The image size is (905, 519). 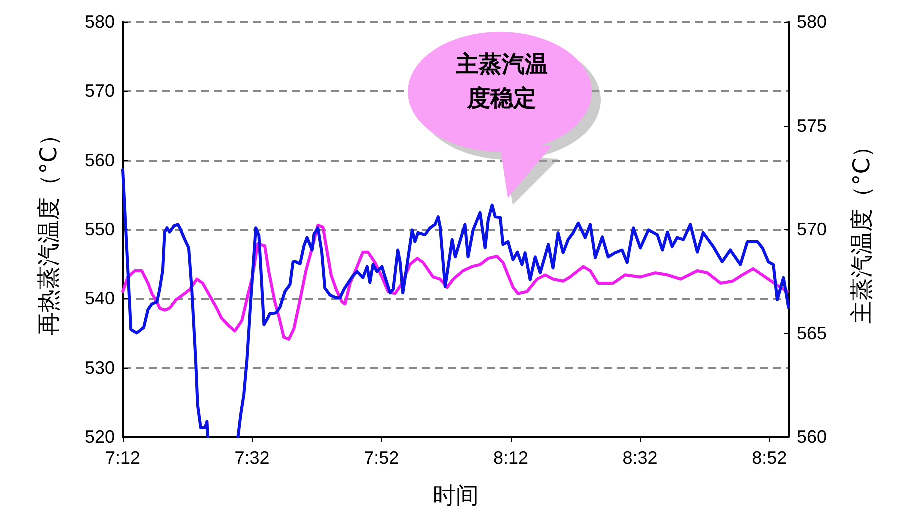 What do you see at coordinates (812, 333) in the screenshot?
I see `y2-tick-label: 565` at bounding box center [812, 333].